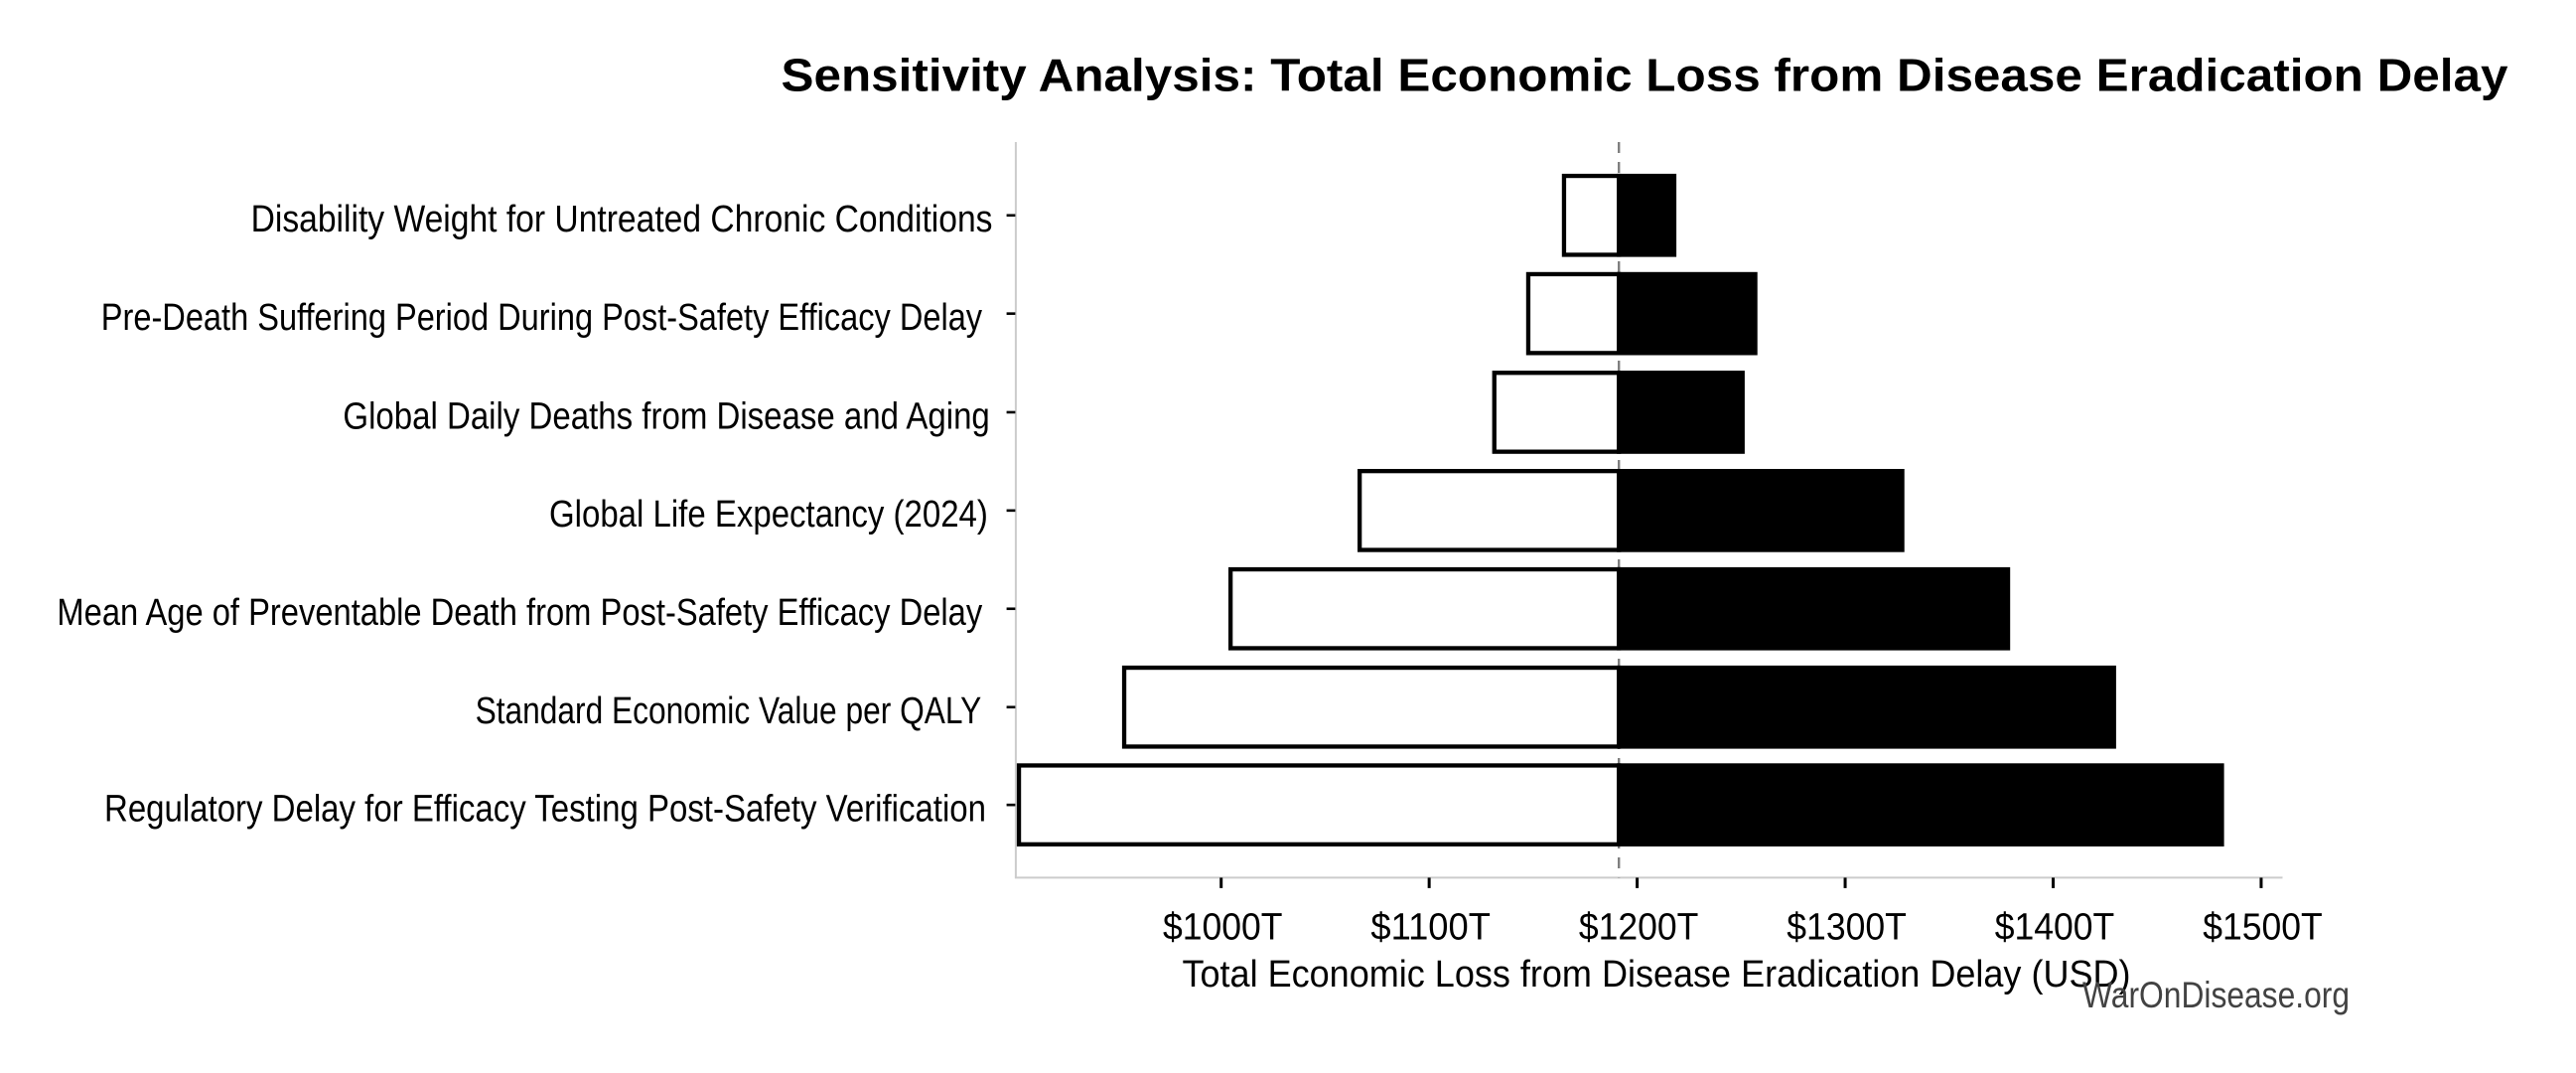 The width and height of the screenshot is (2576, 1073). What do you see at coordinates (1431, 928) in the screenshot?
I see `svg-text: $1100T` at bounding box center [1431, 928].